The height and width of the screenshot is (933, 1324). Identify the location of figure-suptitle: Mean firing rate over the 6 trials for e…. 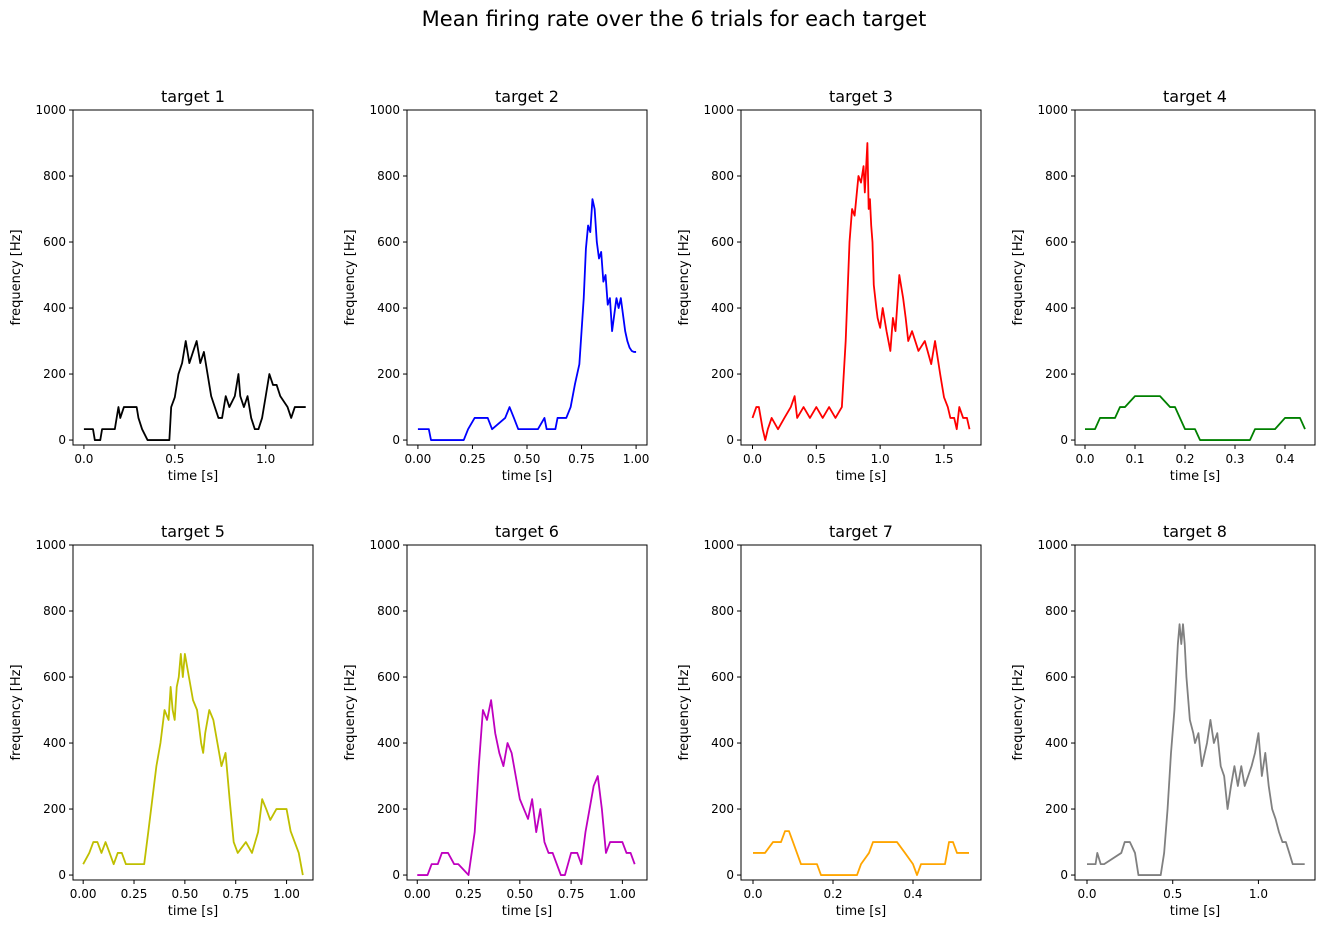
(674, 19).